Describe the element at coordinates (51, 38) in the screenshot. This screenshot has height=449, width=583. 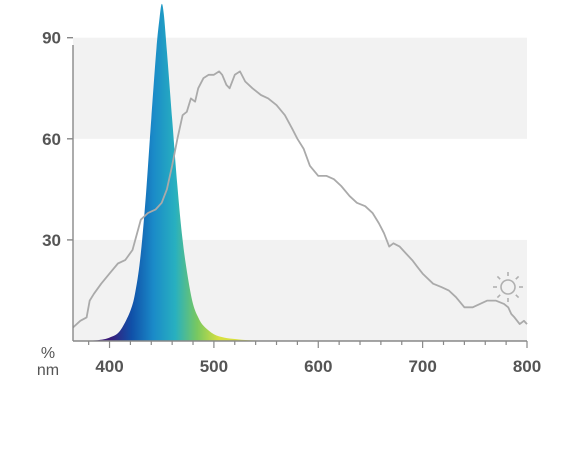
I see `y-tick-label: 90` at that location.